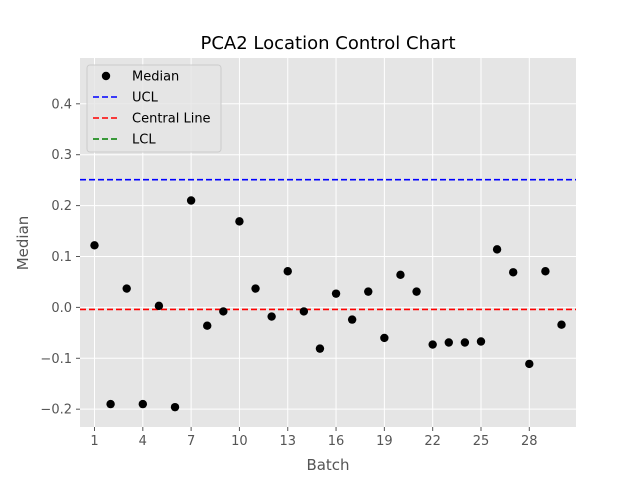  Describe the element at coordinates (287, 441) in the screenshot. I see `x-tick-label: 13` at that location.